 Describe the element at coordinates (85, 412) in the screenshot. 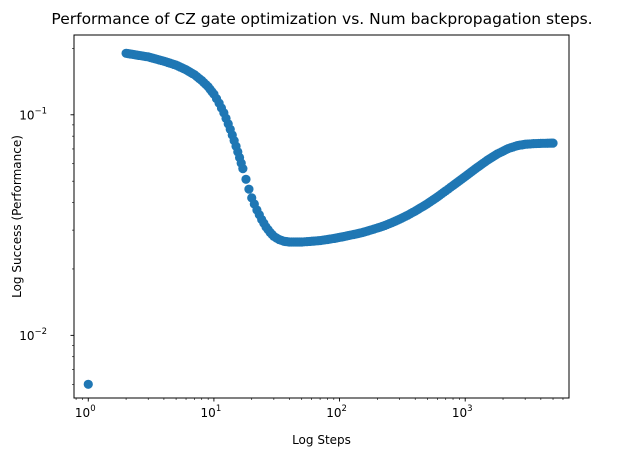

I see `x-tick-label: 10⁰` at that location.